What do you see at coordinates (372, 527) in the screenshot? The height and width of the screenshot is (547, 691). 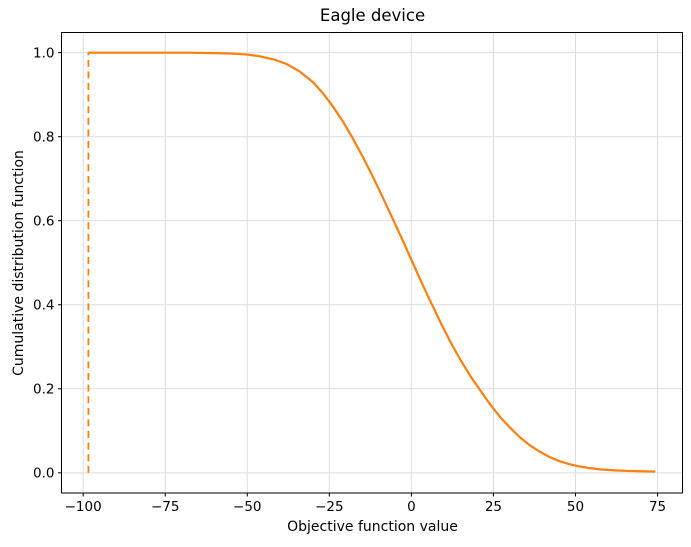 I see `x-axis-label: Objective function value` at bounding box center [372, 527].